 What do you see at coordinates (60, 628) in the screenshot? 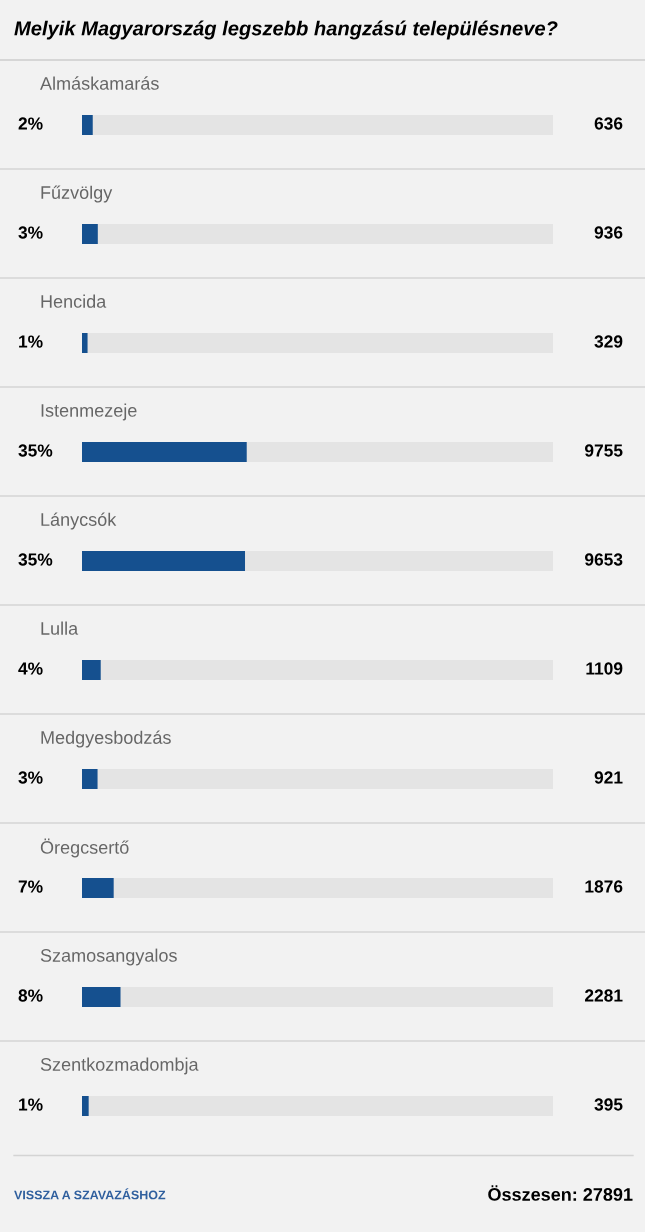
I see `y-tick-label: Lulla` at bounding box center [60, 628].